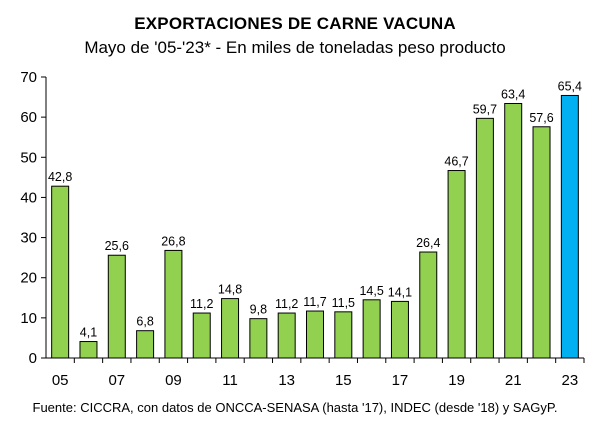  I want to click on x-tick-label: 05, so click(60, 380).